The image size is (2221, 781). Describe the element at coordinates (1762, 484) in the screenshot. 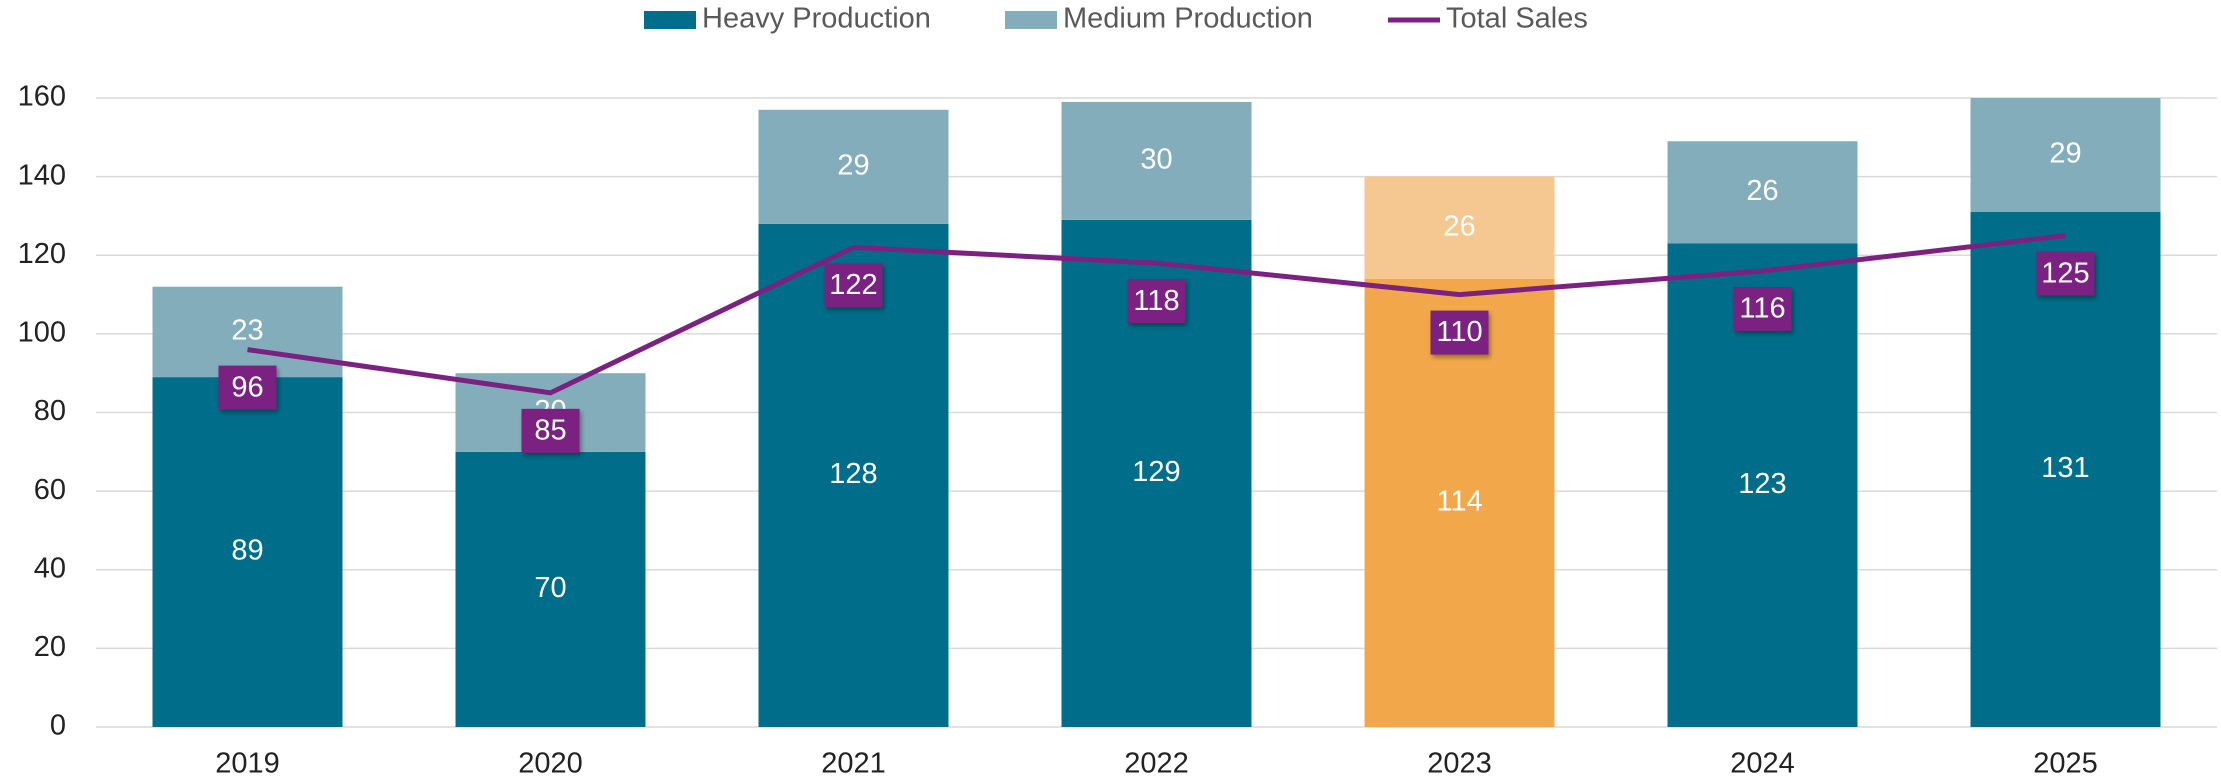

I see `data-label: 123` at that location.